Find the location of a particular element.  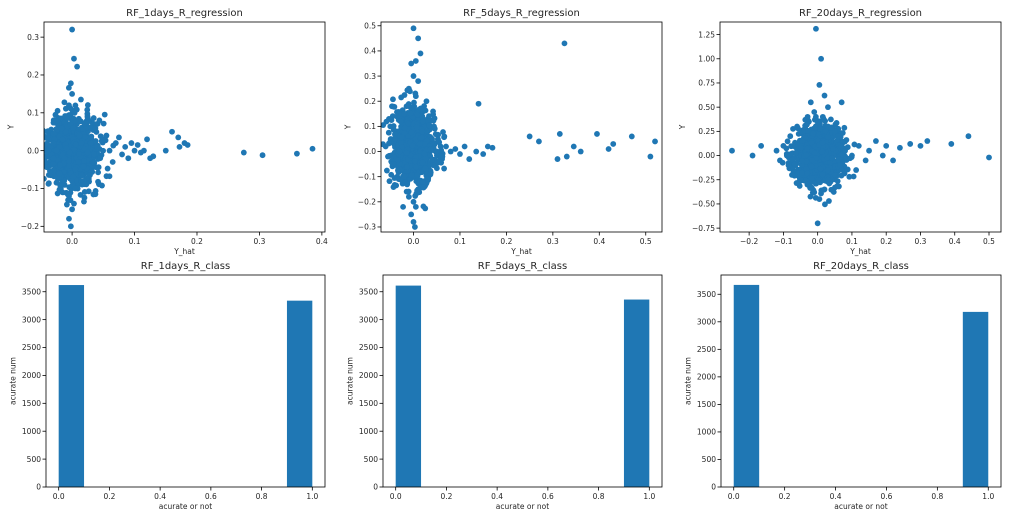

y-tick-label: 0.00 is located at coordinates (706, 155).